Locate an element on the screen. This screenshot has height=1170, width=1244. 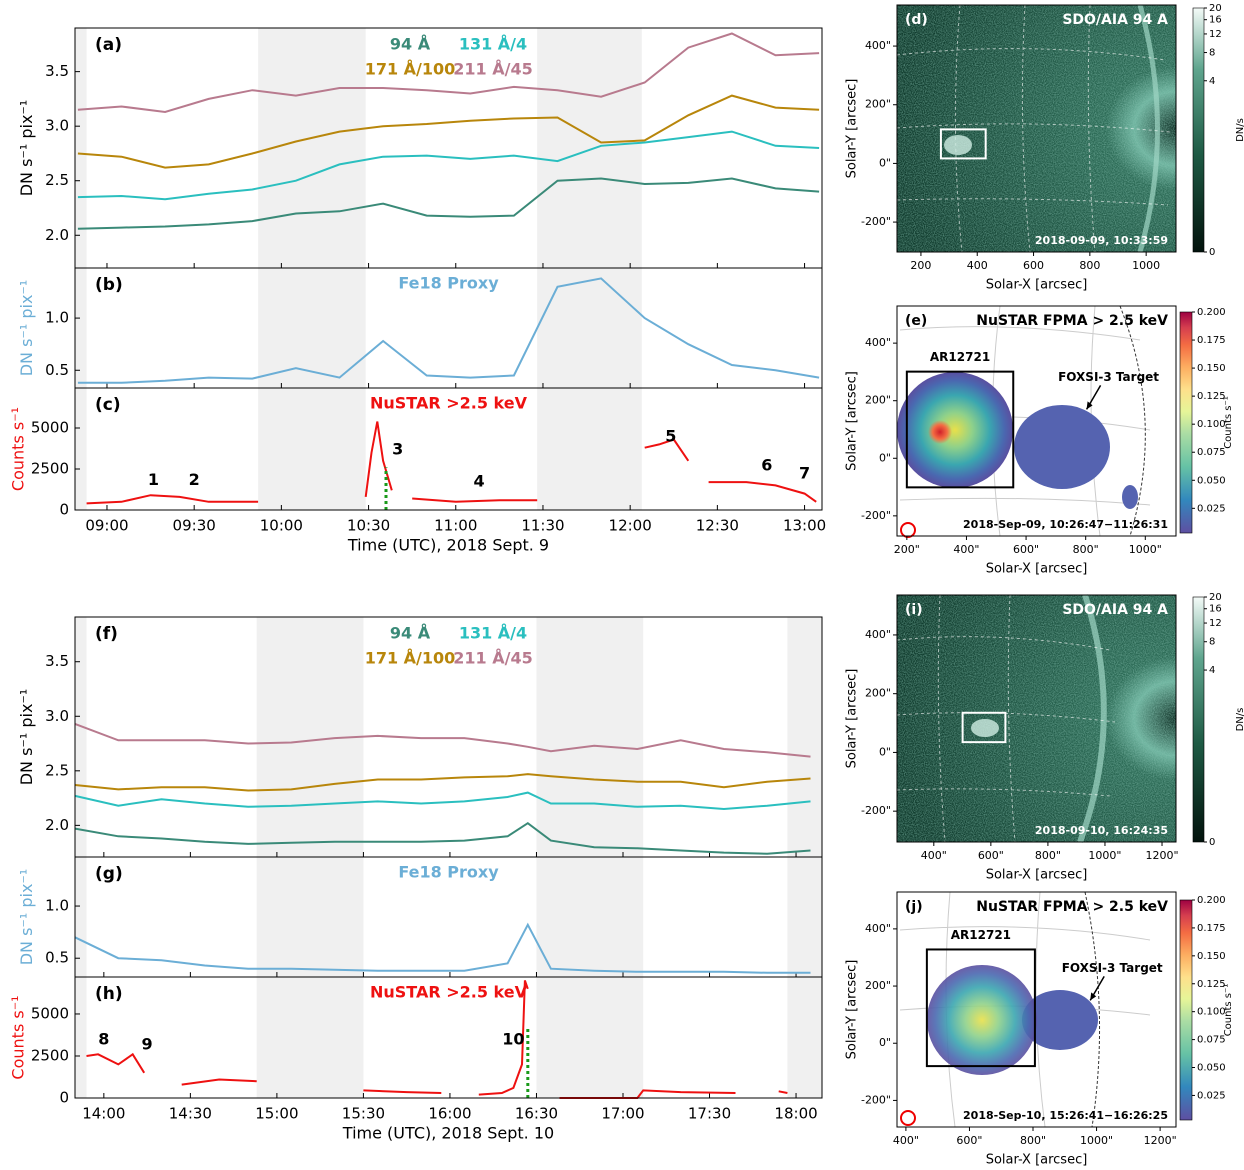
colorbar-tick-label: 16 is located at coordinates (1215, 609).